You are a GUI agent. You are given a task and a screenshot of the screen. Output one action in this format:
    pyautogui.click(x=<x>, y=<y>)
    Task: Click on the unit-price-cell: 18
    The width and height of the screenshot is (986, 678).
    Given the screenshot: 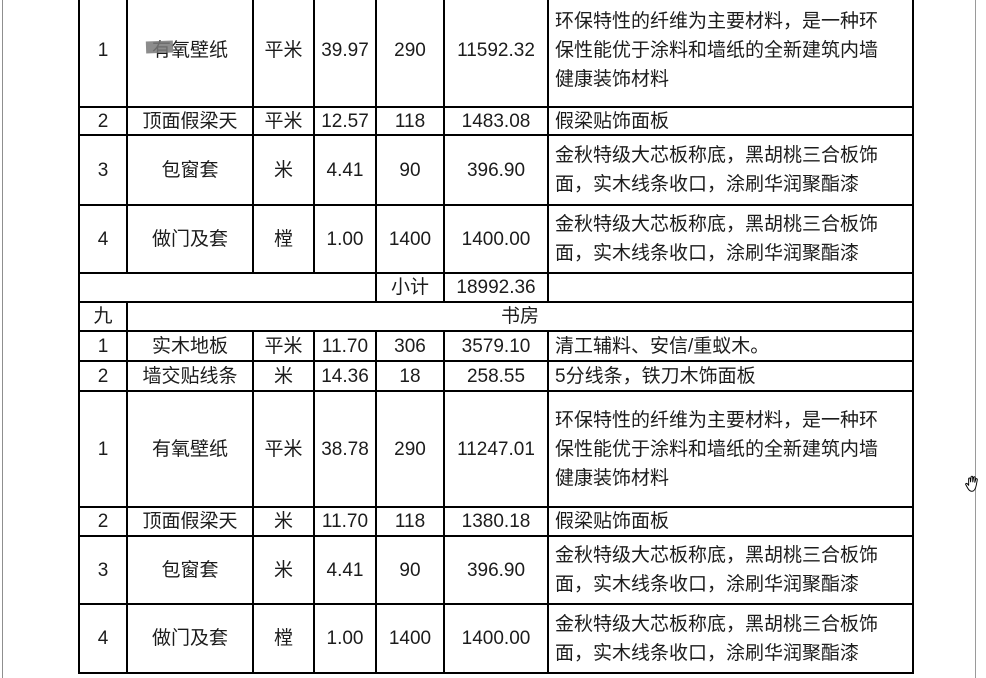 What is the action you would take?
    pyautogui.click(x=410, y=376)
    